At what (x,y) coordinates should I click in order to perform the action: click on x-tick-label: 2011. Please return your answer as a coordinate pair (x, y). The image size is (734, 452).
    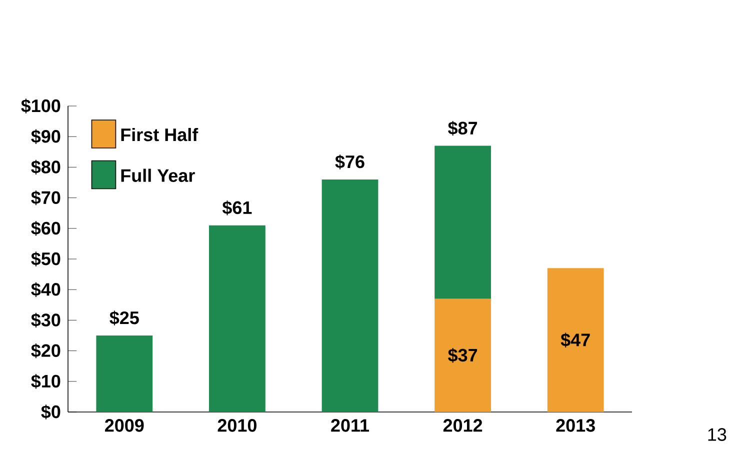
    Looking at the image, I should click on (350, 425).